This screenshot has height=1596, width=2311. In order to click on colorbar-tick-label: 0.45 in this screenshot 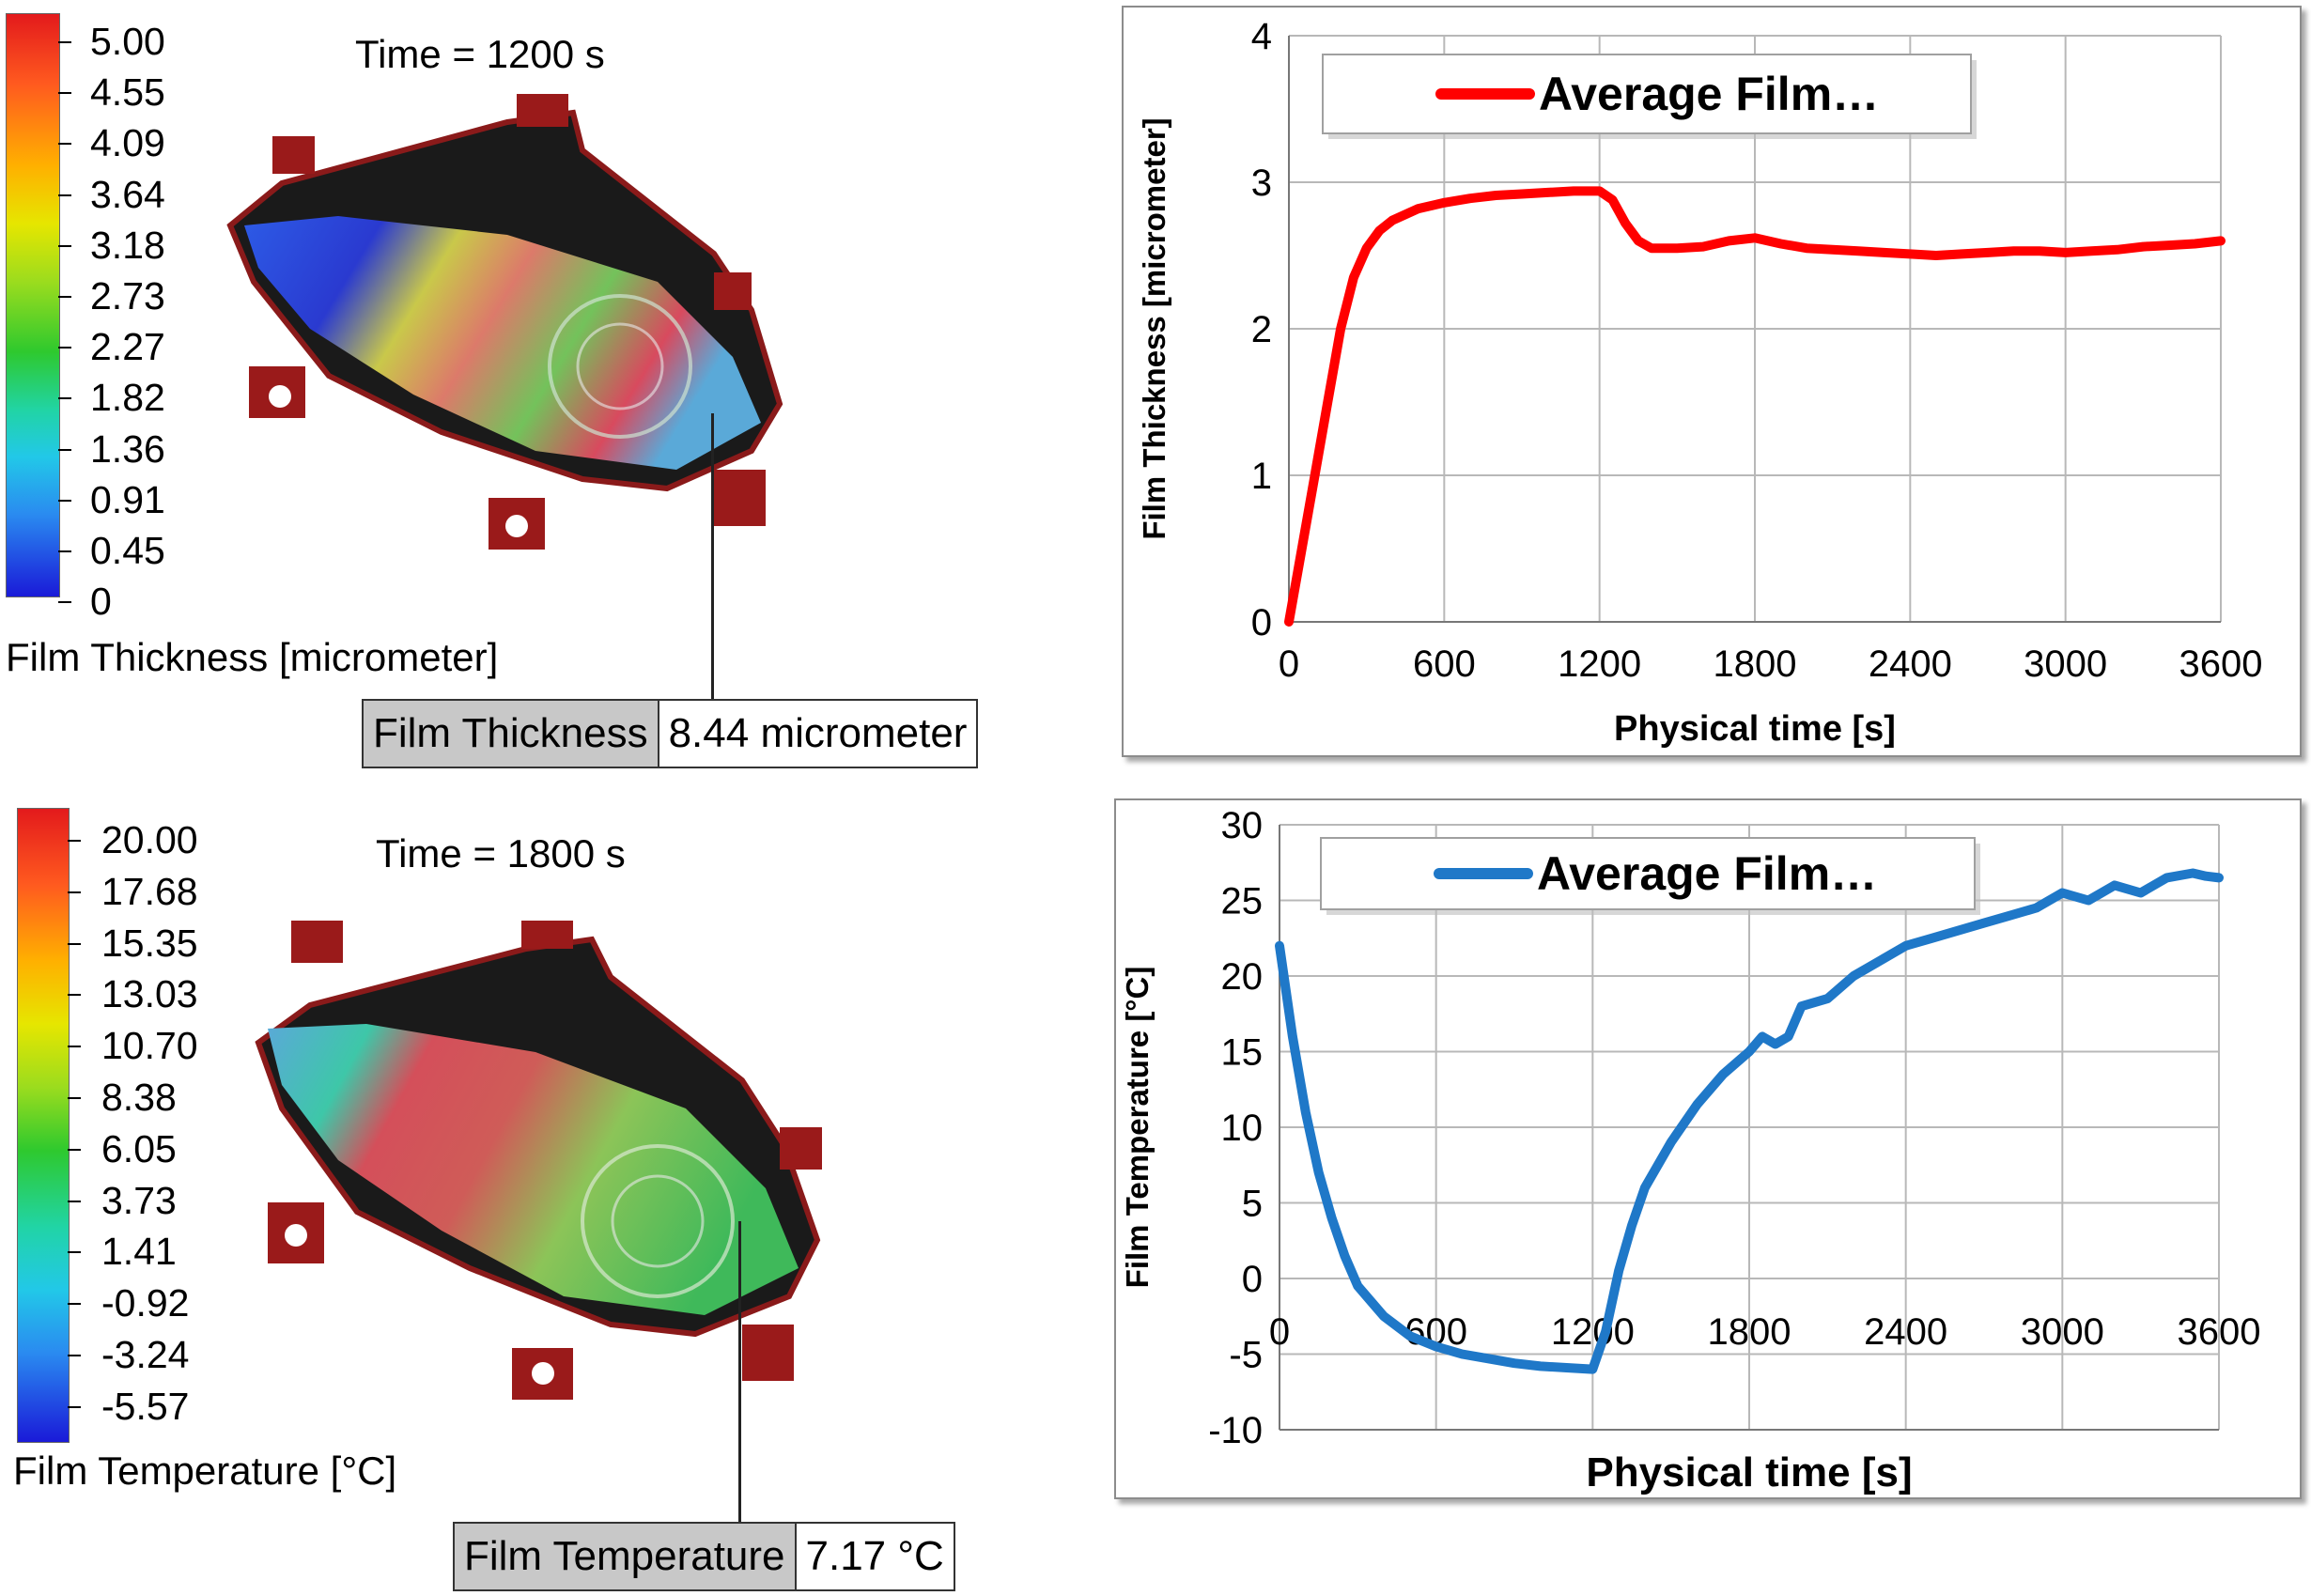, I will do `click(128, 550)`.